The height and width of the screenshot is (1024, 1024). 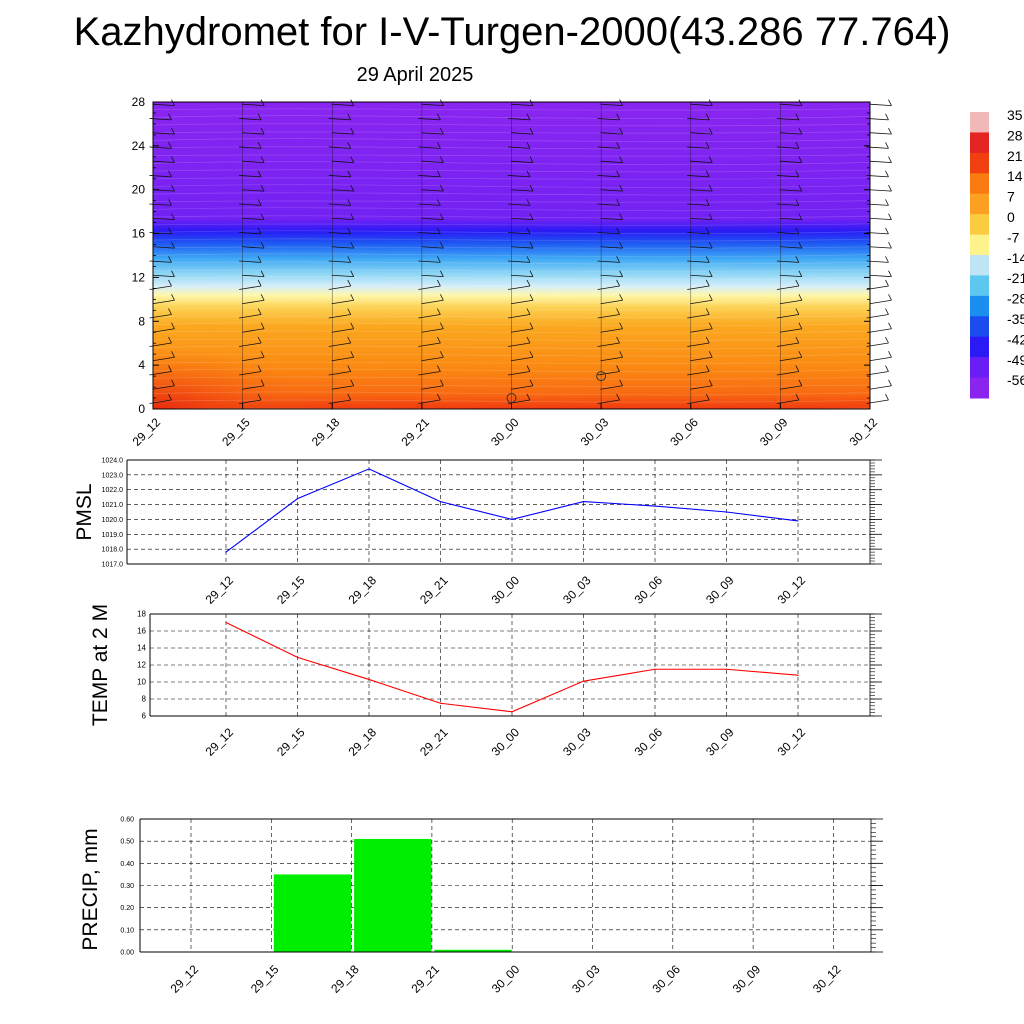 I want to click on colorbar-label: -35, so click(x=1015, y=319).